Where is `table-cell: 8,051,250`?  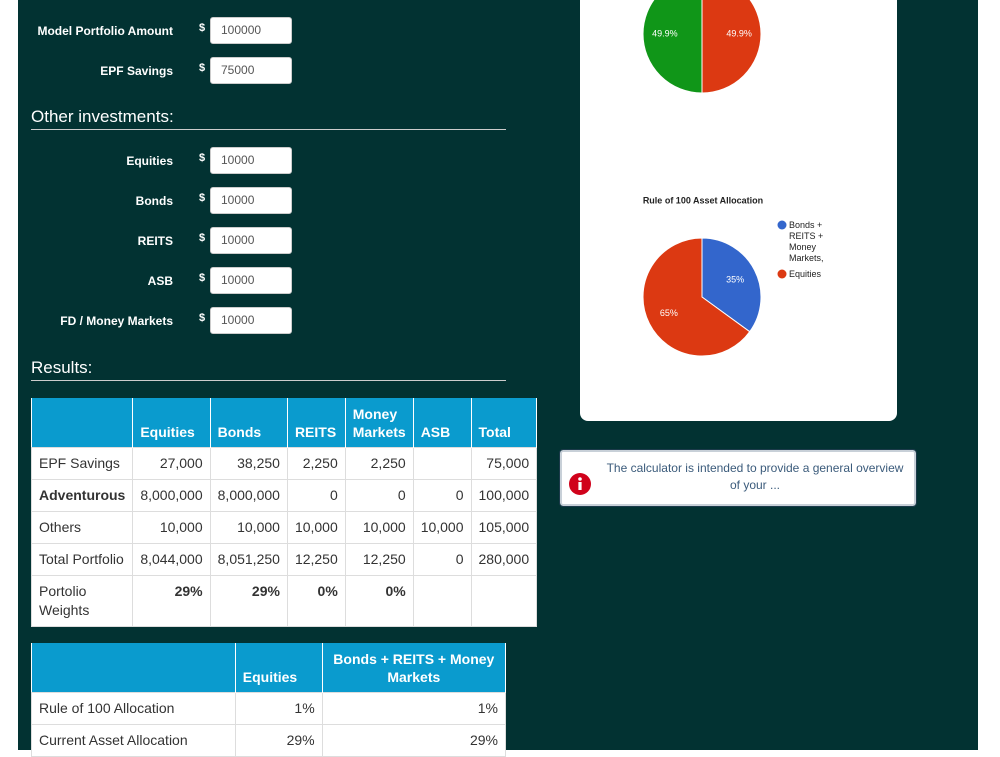
table-cell: 8,051,250 is located at coordinates (248, 559).